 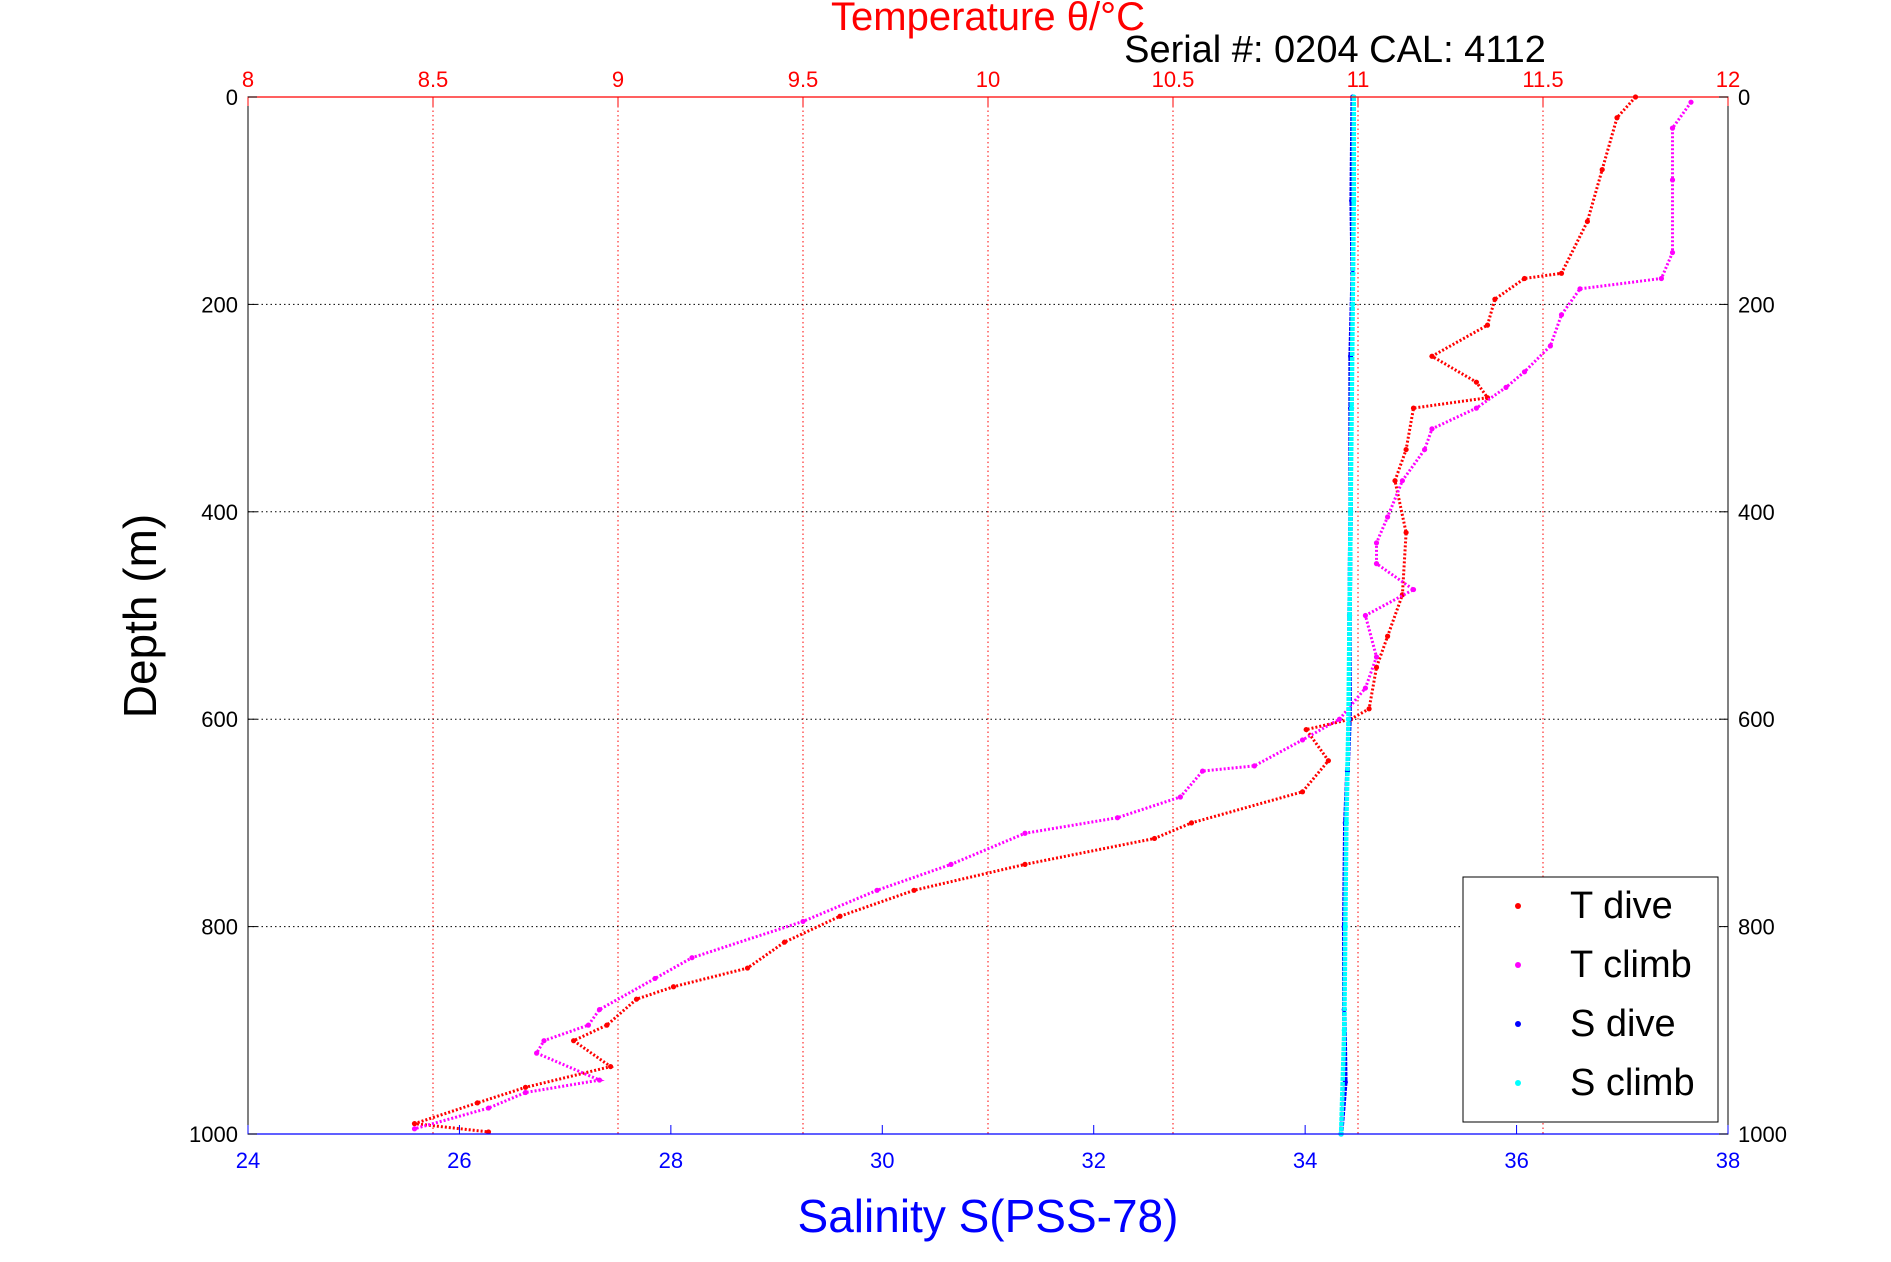 What do you see at coordinates (1542, 79) in the screenshot?
I see `top-tick-label: 11.5` at bounding box center [1542, 79].